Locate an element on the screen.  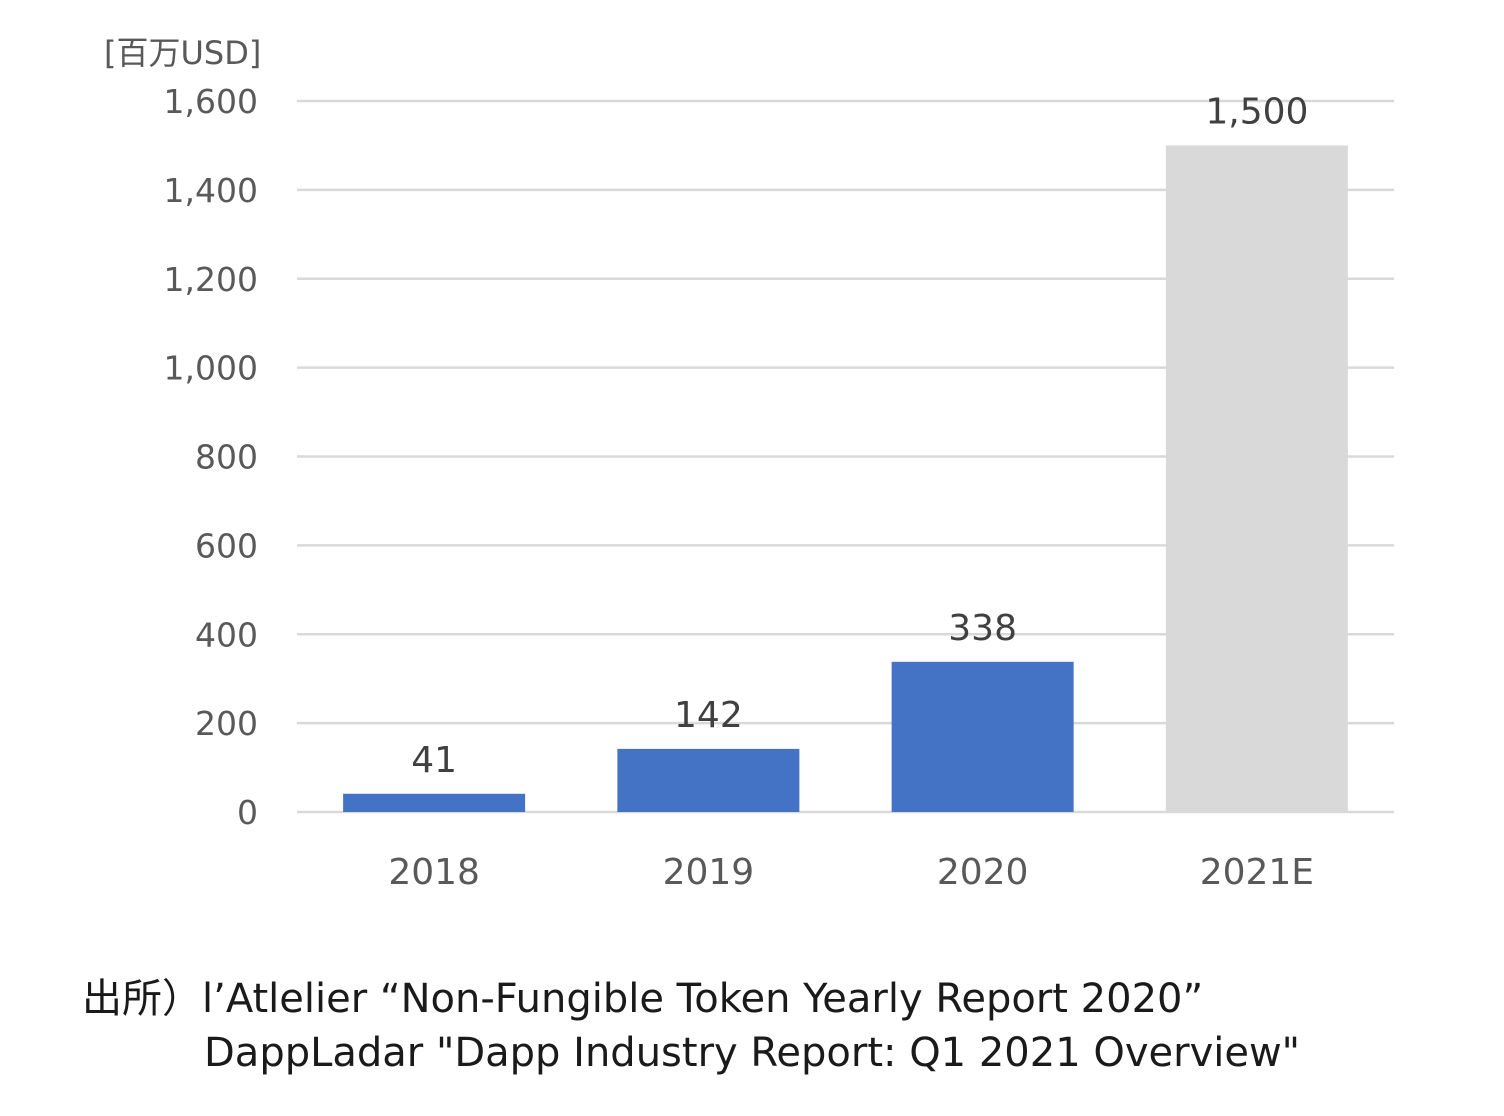
y-axis-unit-label: [百万USD] is located at coordinates (183, 53).